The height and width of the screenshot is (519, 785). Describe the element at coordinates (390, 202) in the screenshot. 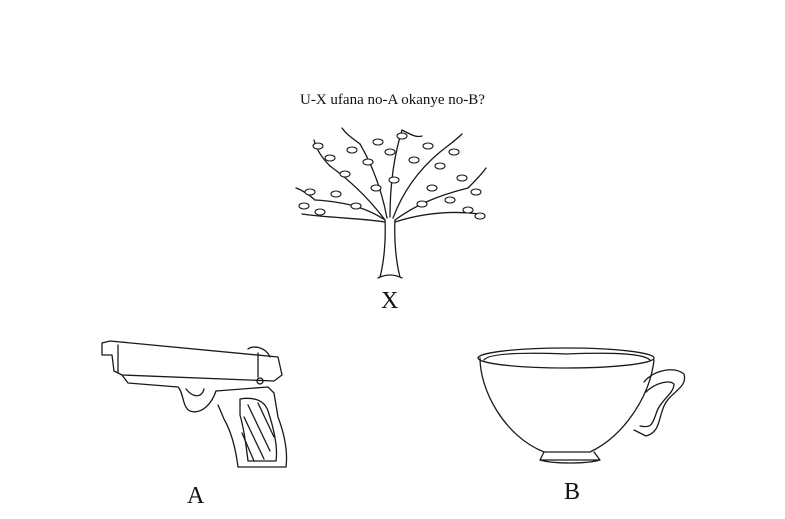

I see `tree-icon` at that location.